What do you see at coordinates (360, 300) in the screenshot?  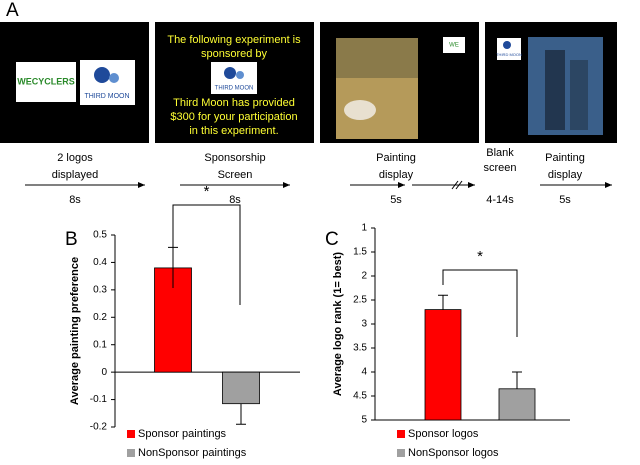 I see `y-tick-label: 2.5` at bounding box center [360, 300].